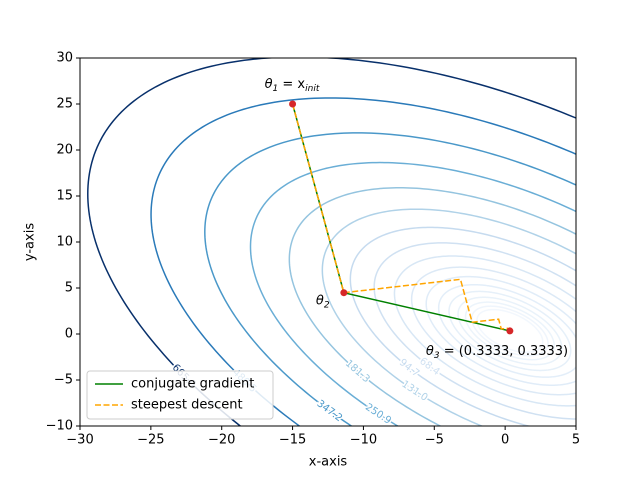  Describe the element at coordinates (69, 334) in the screenshot. I see `y-tick-label: 0` at that location.